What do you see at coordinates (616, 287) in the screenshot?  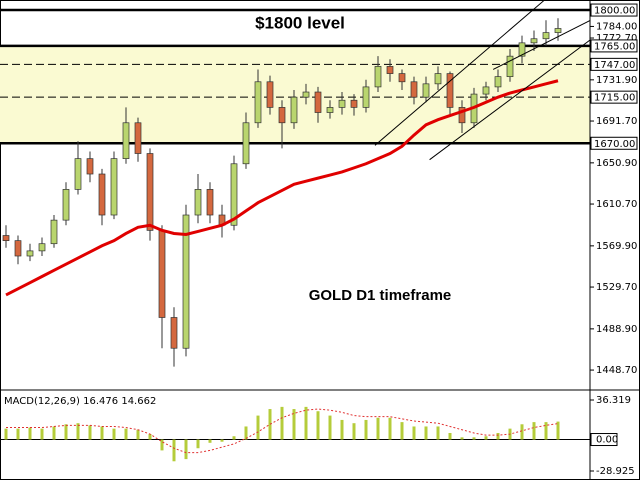 I see `y-tick-label: 1529.70` at bounding box center [616, 287].